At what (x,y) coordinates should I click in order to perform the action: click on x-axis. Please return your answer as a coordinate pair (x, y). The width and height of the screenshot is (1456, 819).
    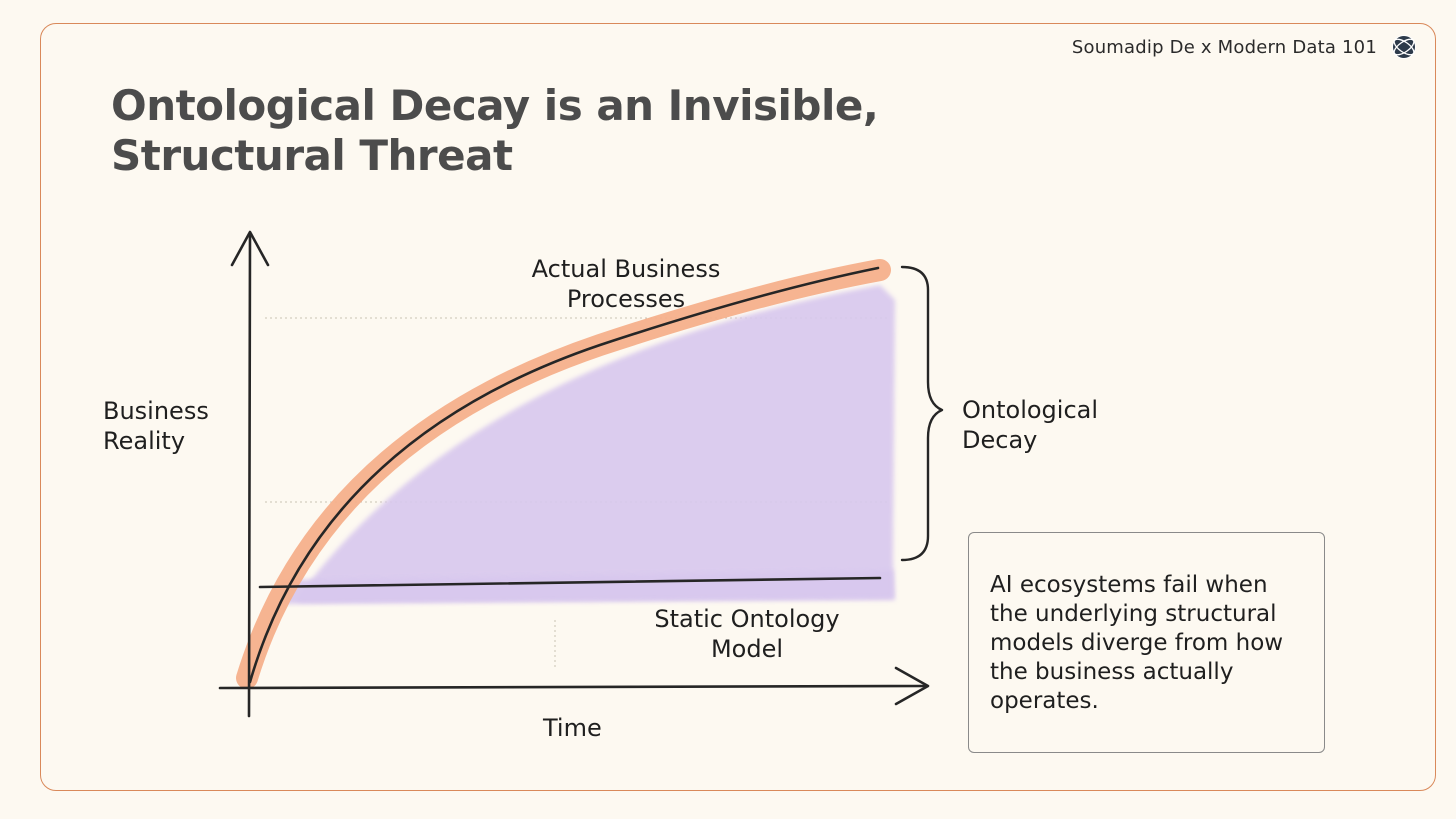
    Looking at the image, I should click on (572, 687).